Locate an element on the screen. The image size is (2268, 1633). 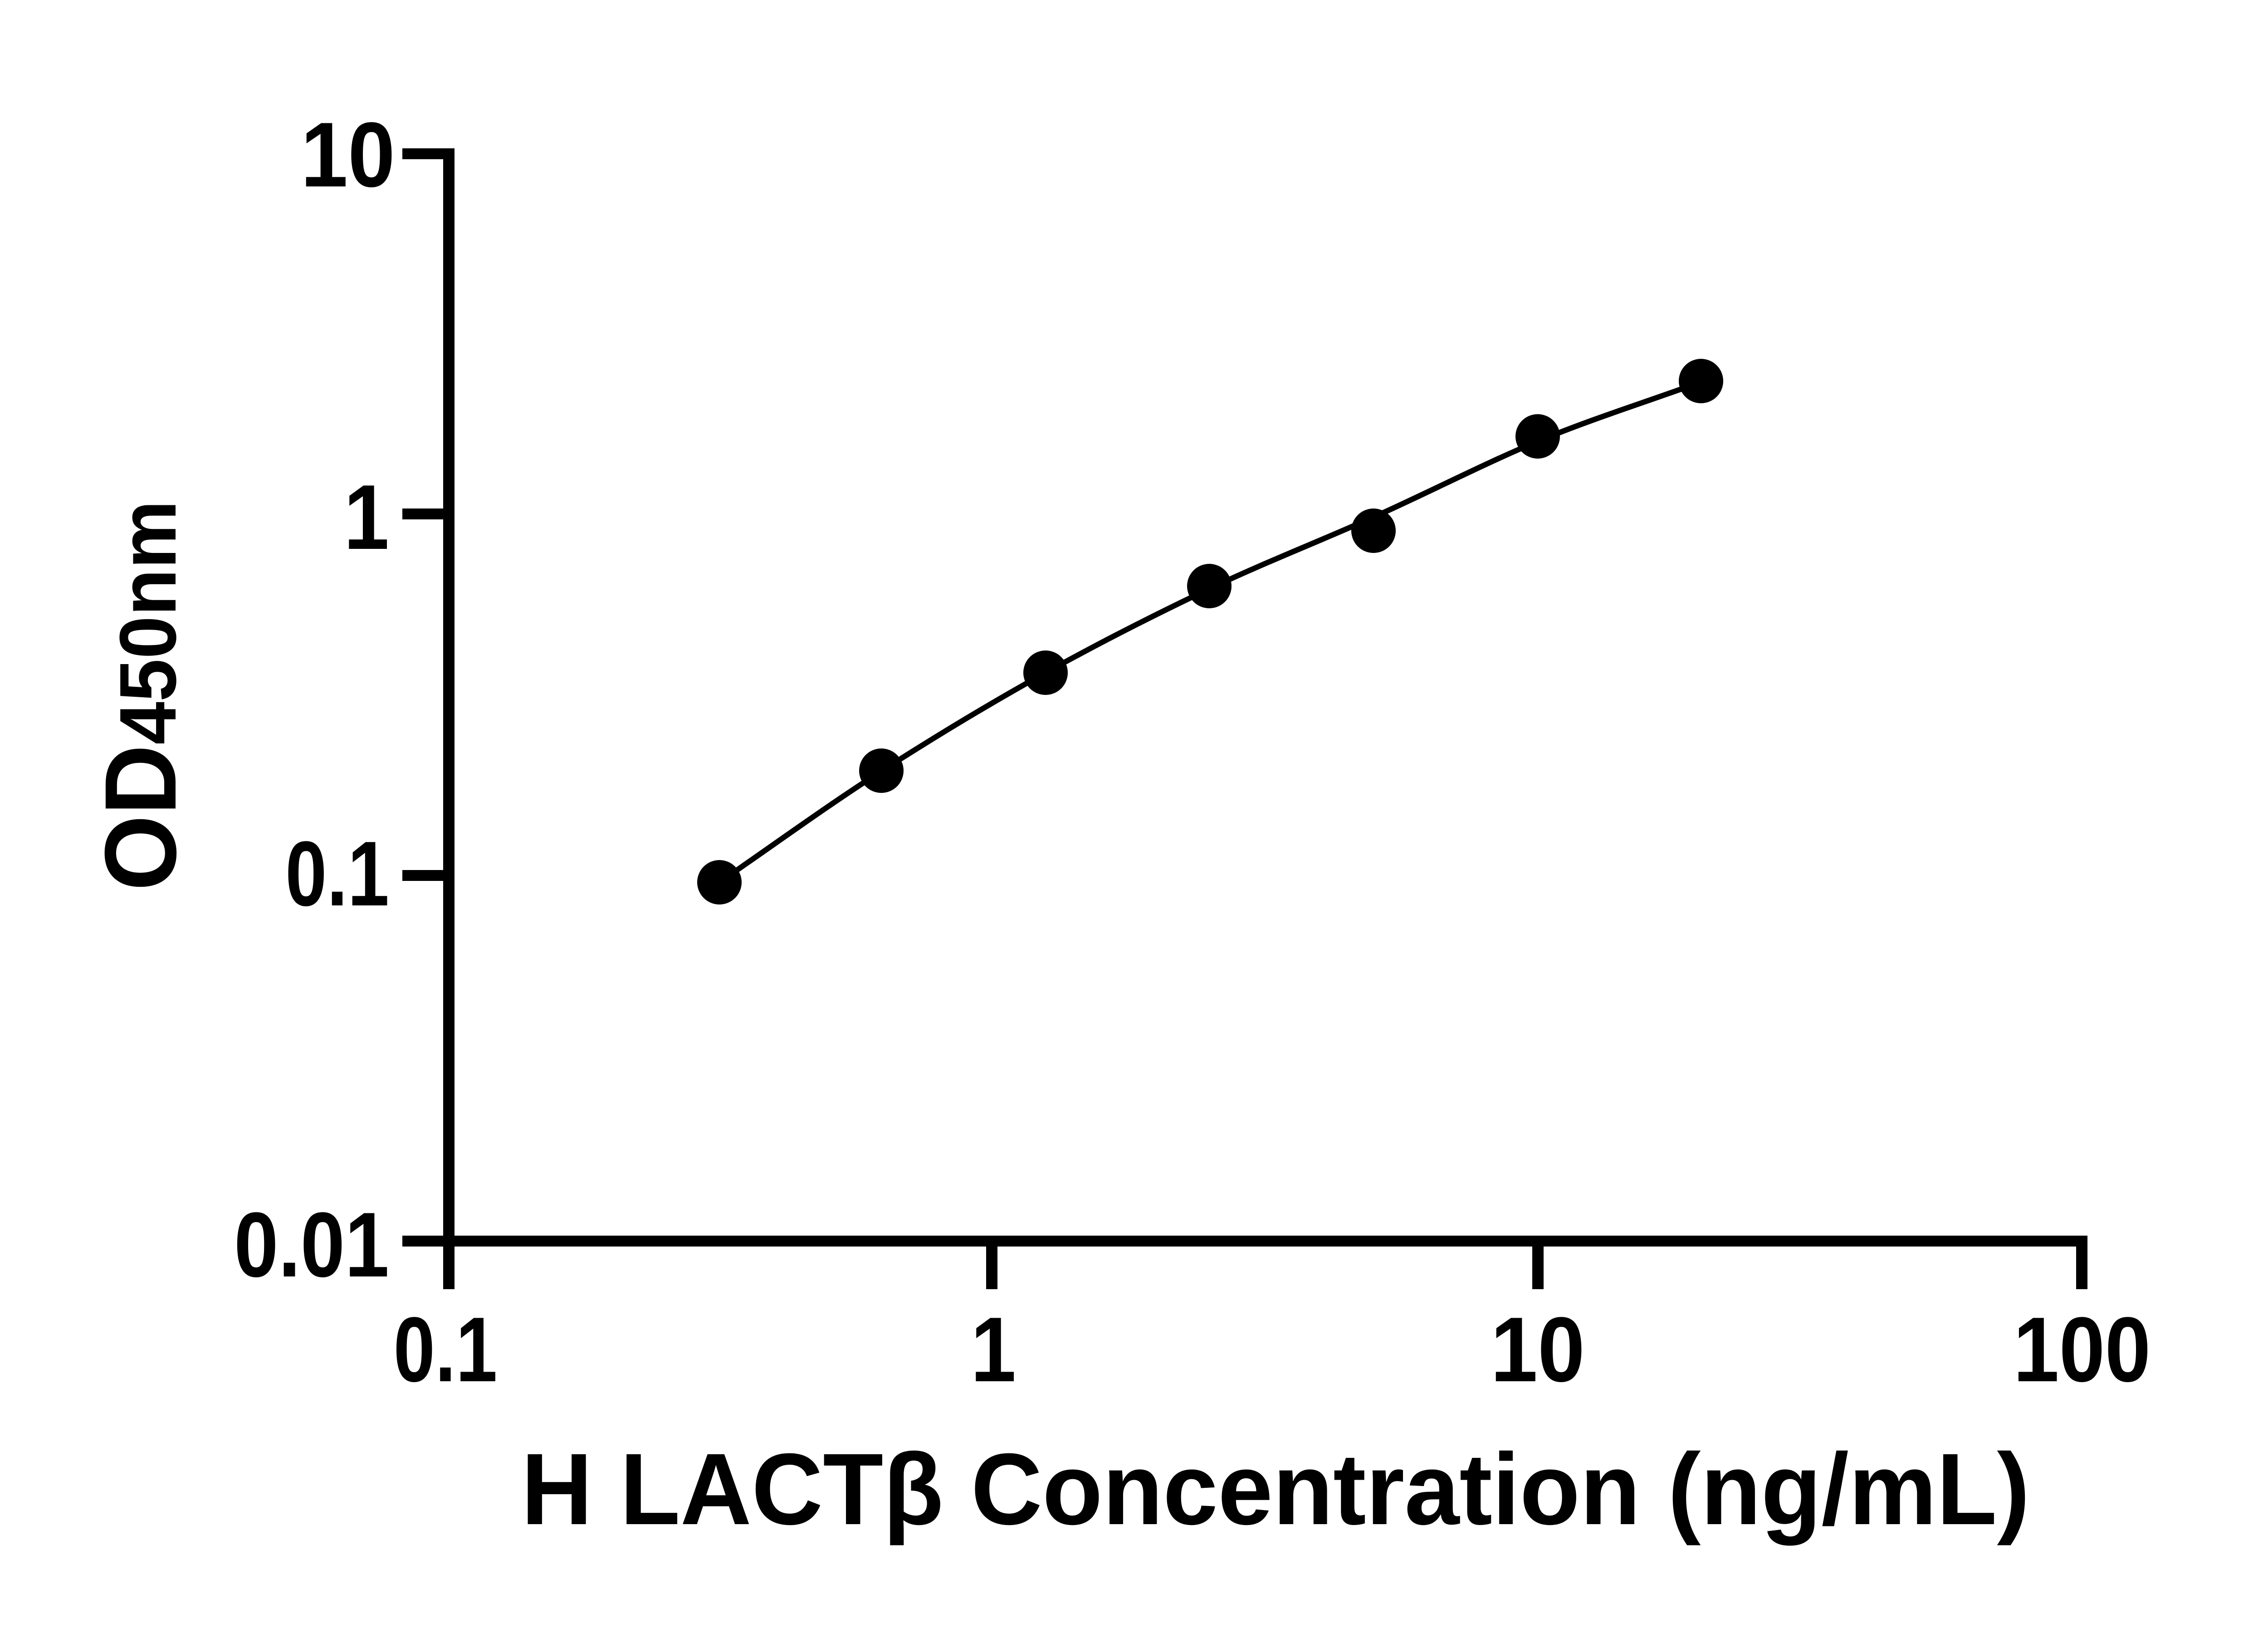
svg-text: H LACTβ Concentration (ng/mL) is located at coordinates (1275, 1489).